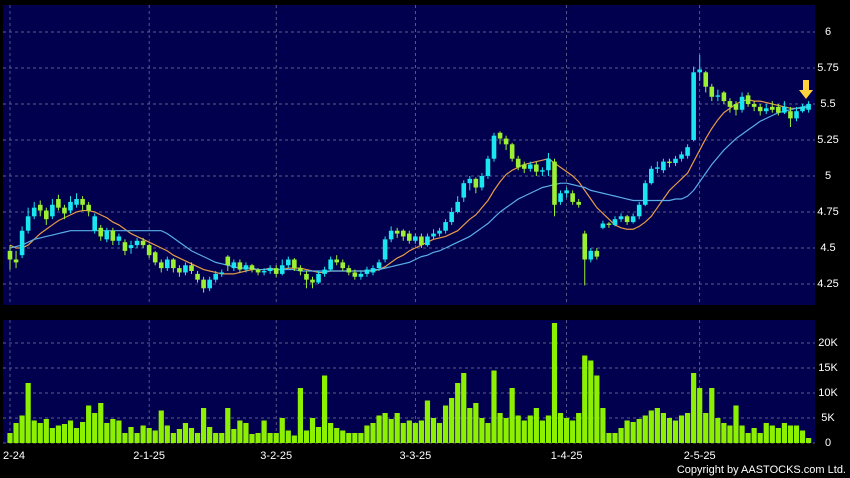  What do you see at coordinates (828, 418) in the screenshot?
I see `y-tick-label: 5K` at bounding box center [828, 418].